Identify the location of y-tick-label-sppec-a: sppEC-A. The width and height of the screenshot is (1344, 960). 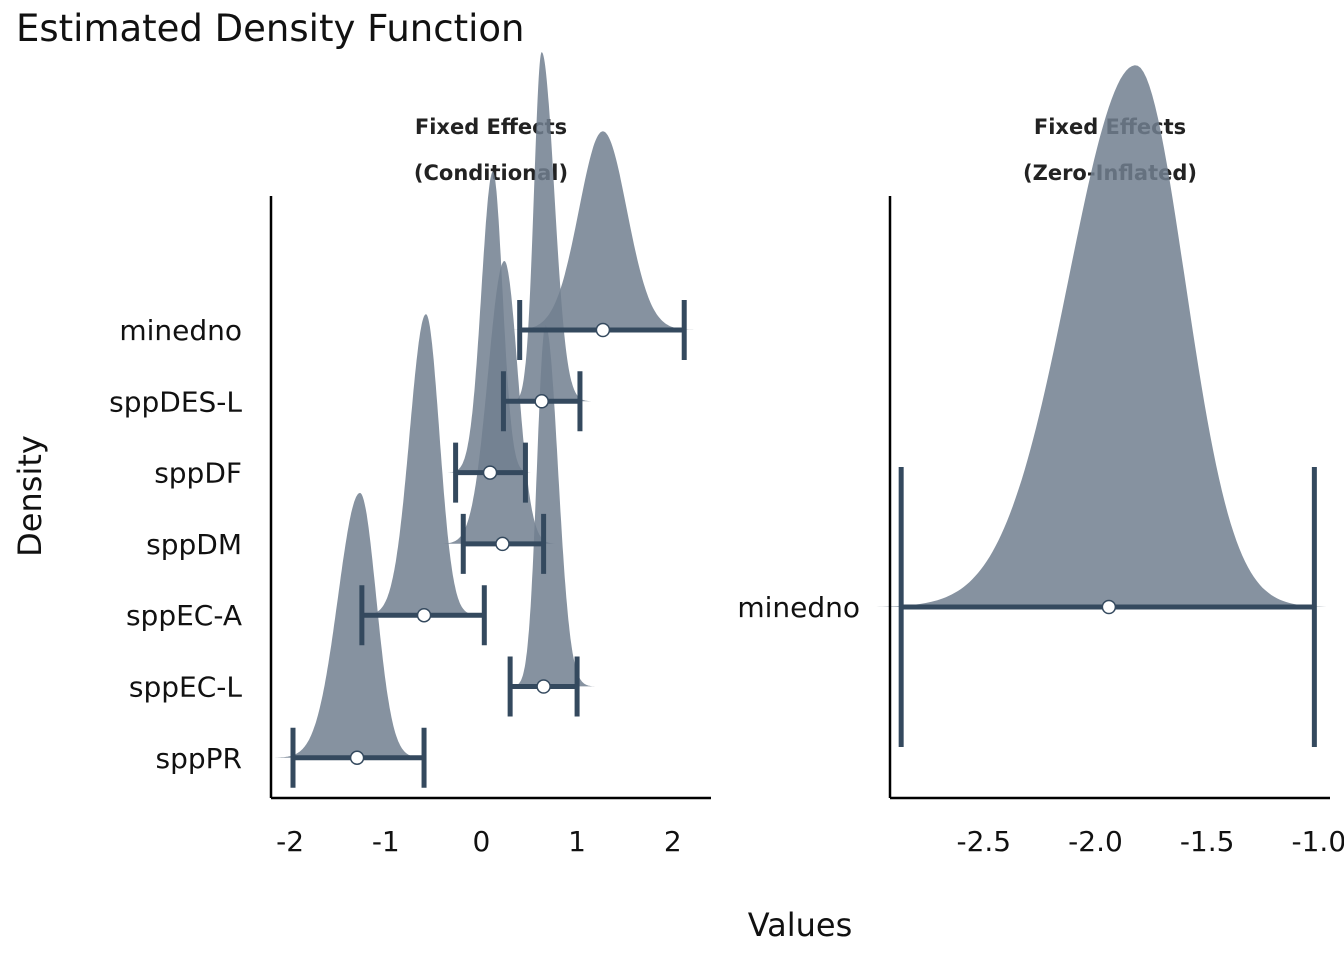
(184, 615).